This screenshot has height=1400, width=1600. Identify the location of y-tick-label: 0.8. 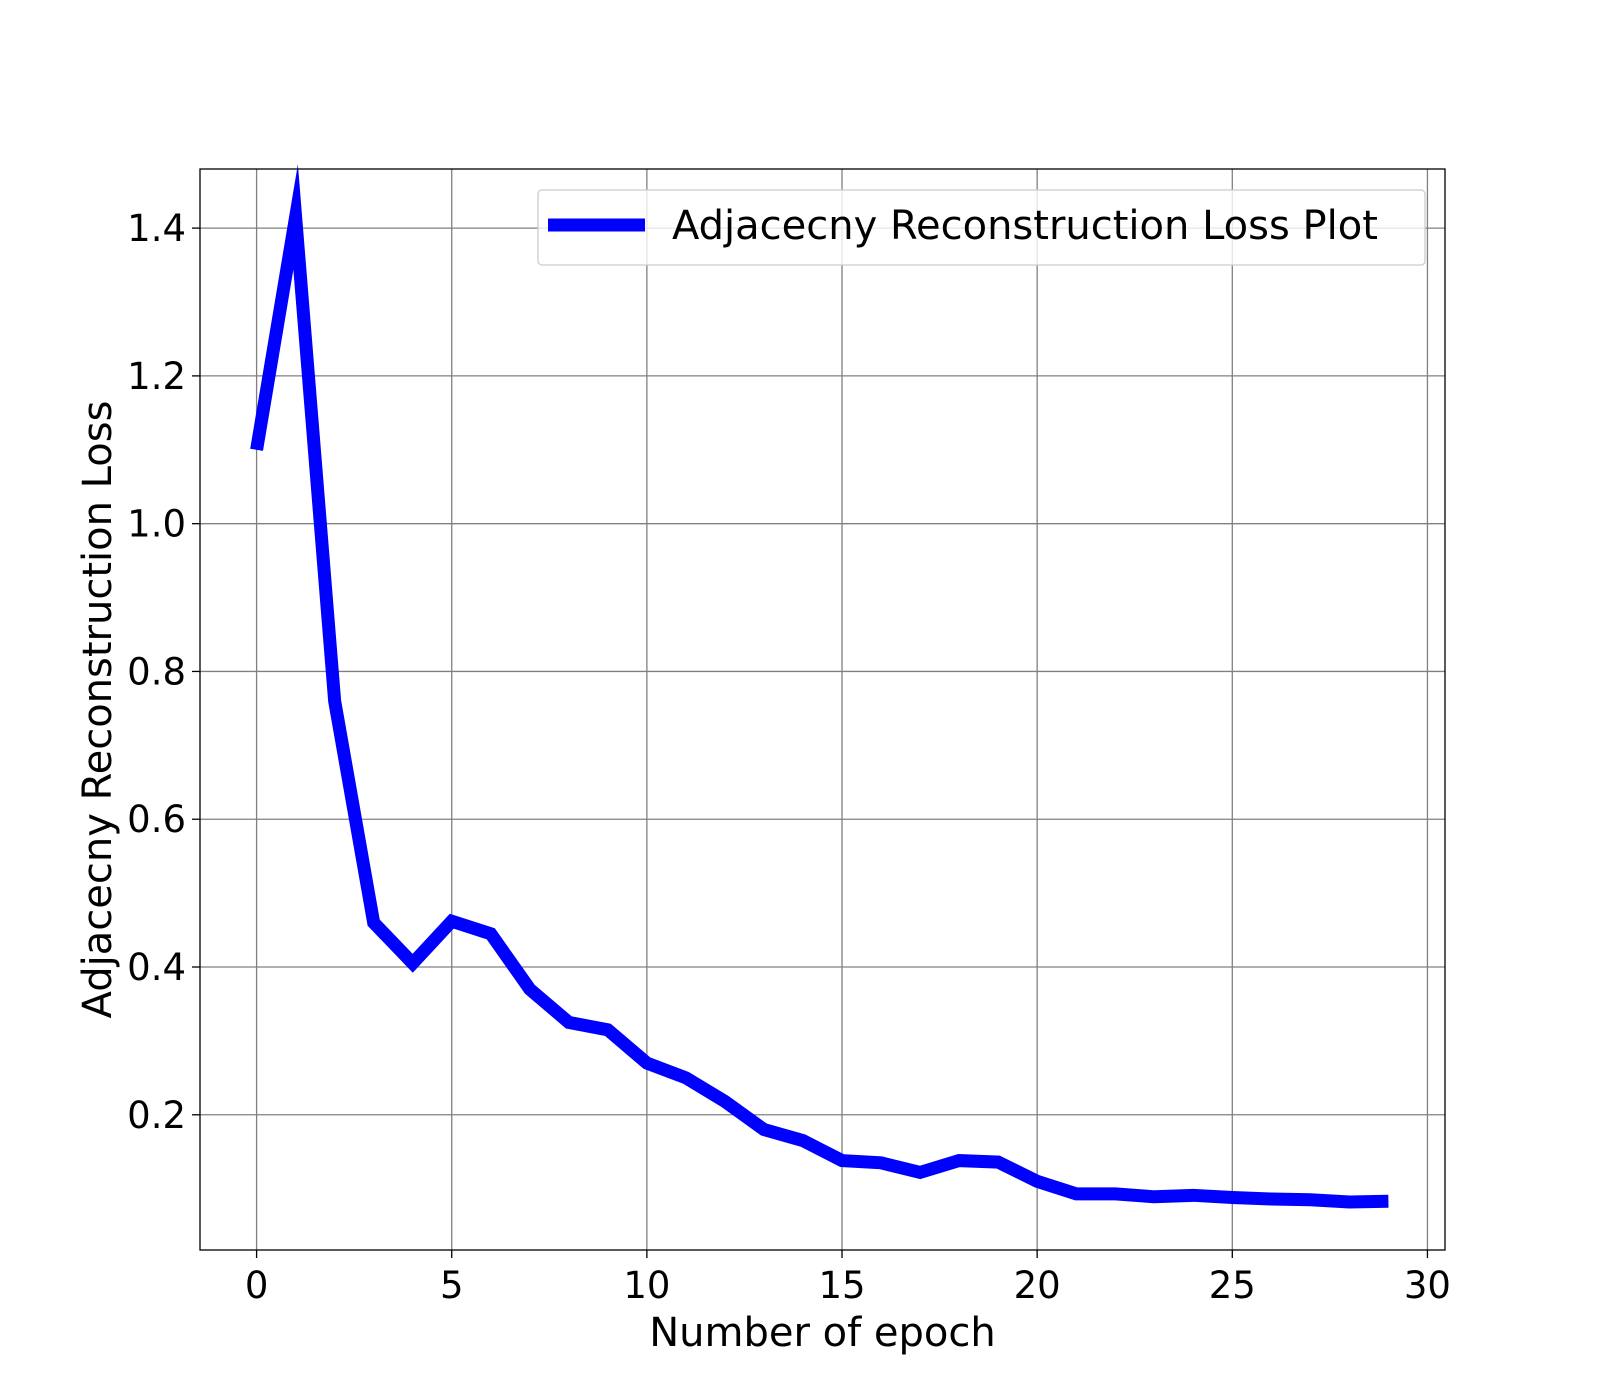
(156, 671).